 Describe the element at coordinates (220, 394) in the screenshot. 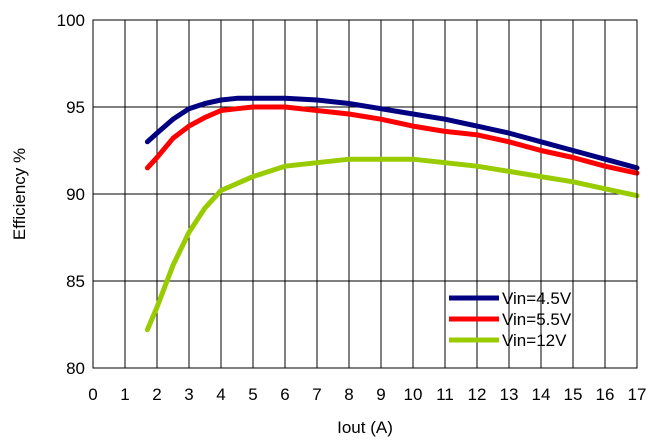

I see `x-tick-label: 4` at that location.